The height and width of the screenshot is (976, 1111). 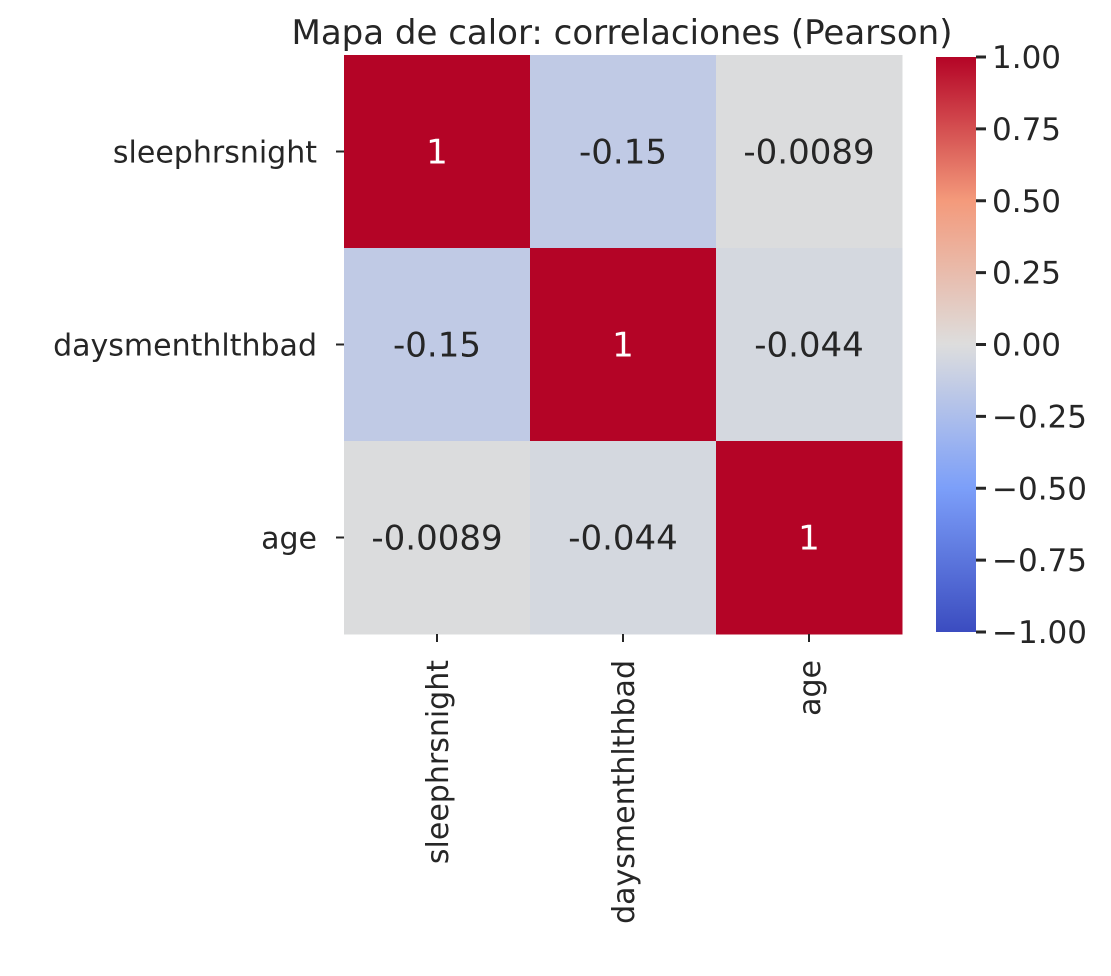 What do you see at coordinates (1026, 202) in the screenshot?
I see `colorbar-tick-label: 0.50` at bounding box center [1026, 202].